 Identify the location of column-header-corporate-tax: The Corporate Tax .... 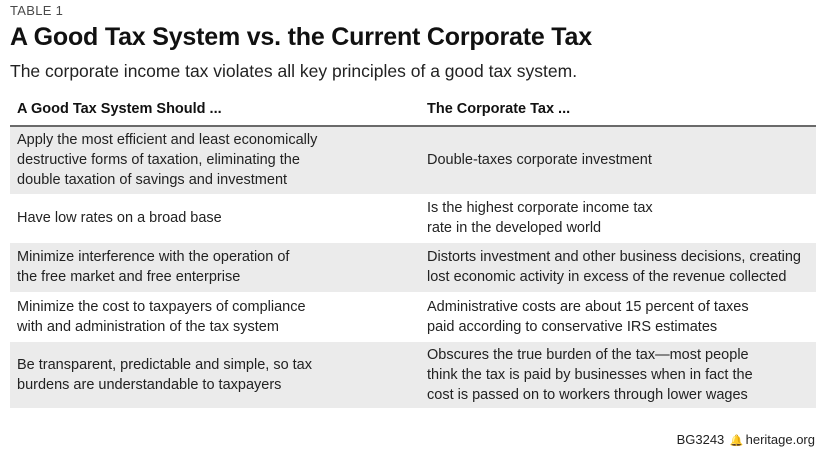
(618, 109).